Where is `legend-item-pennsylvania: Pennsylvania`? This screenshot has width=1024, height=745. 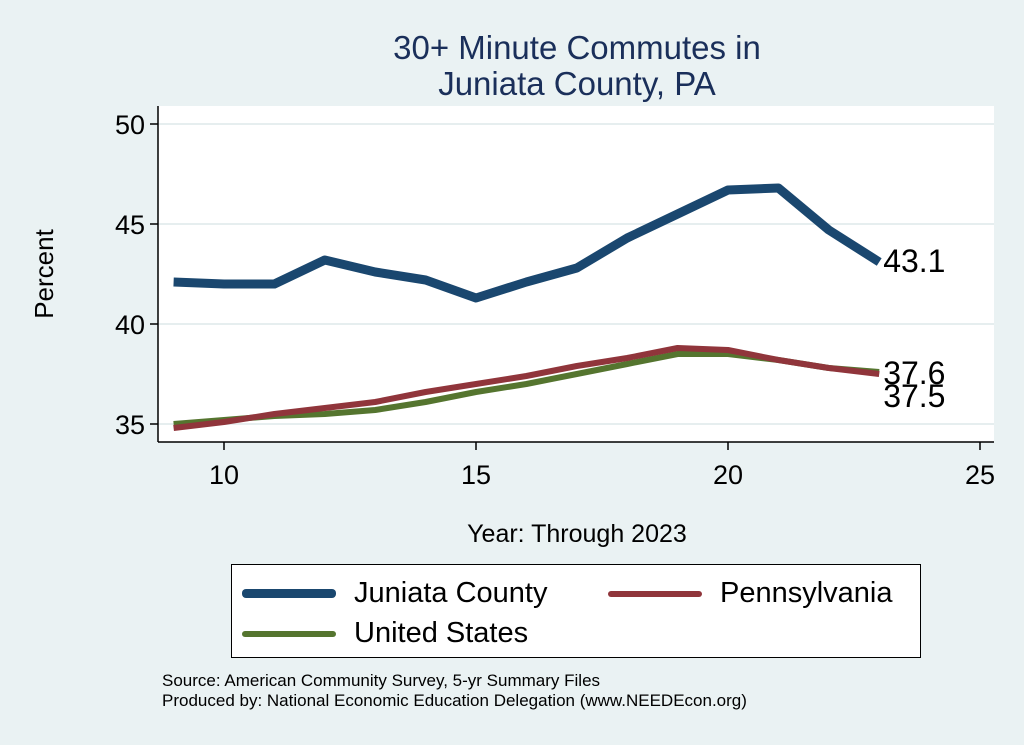 legend-item-pennsylvania: Pennsylvania is located at coordinates (750, 593).